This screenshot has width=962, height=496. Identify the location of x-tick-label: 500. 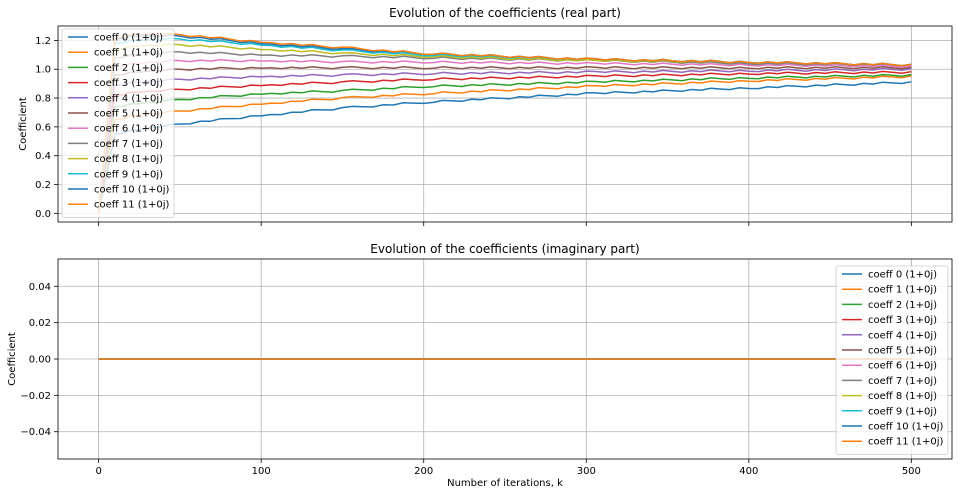
(911, 471).